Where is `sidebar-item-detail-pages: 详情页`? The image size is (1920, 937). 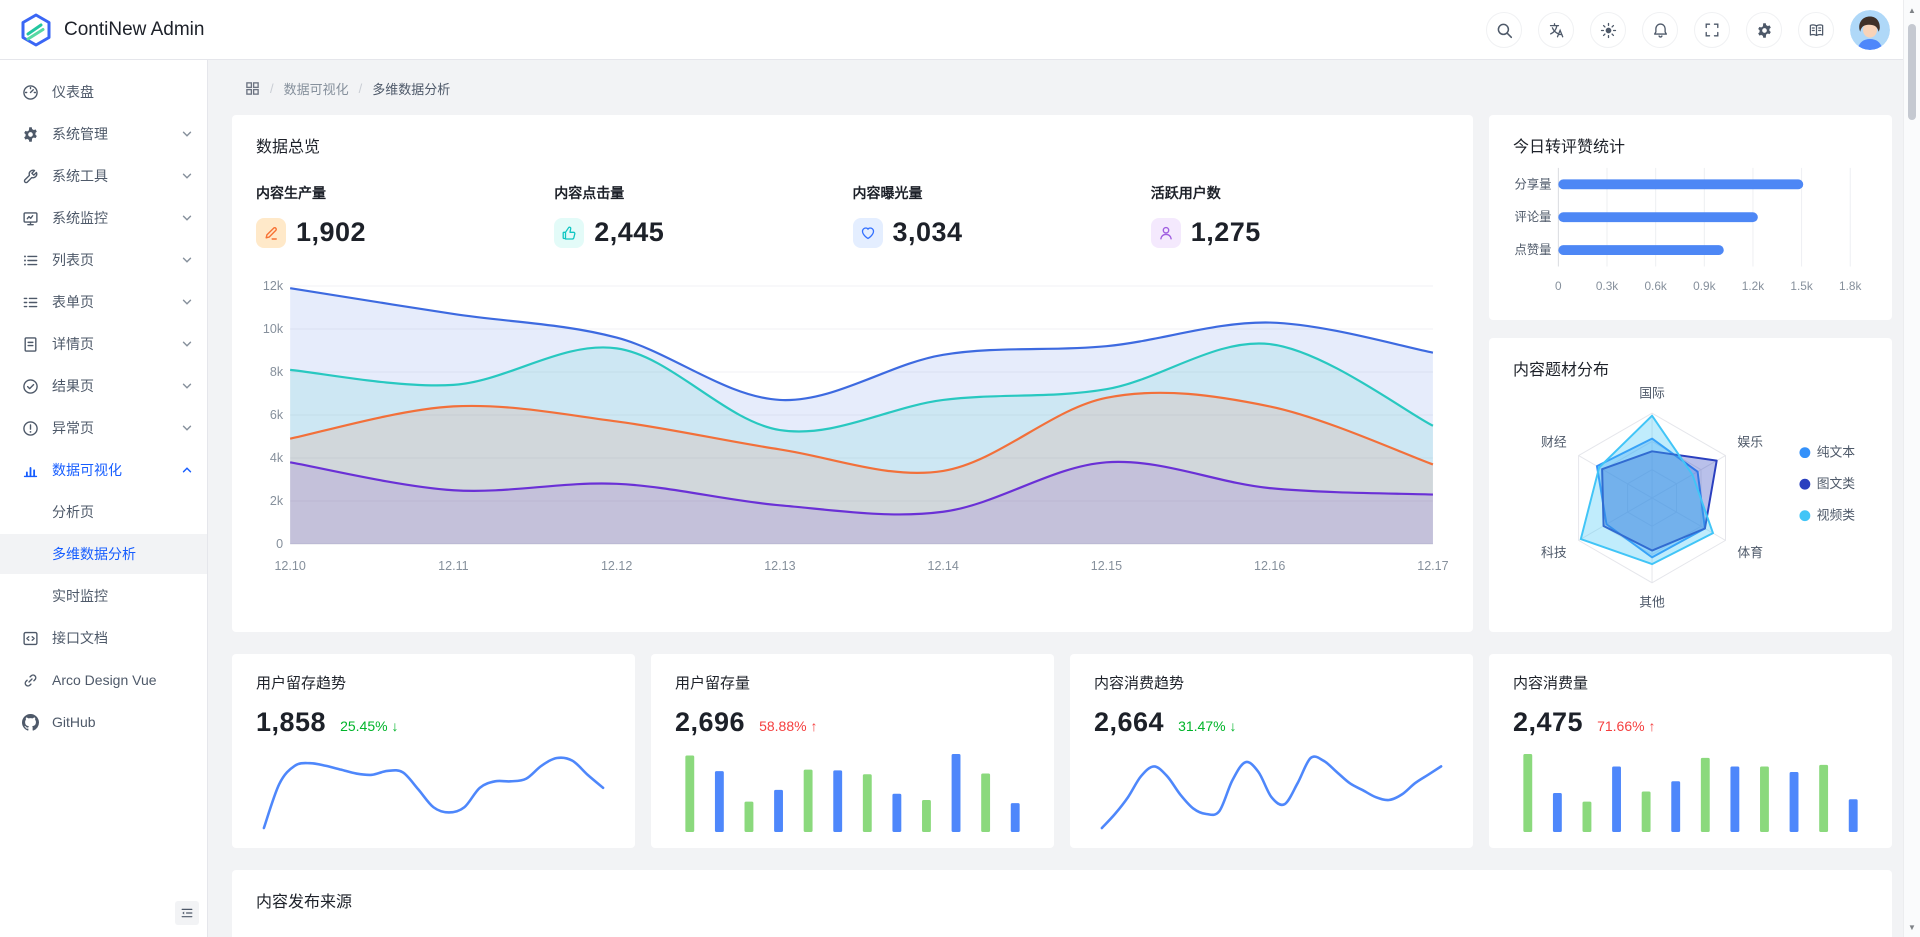
sidebar-item-detail-pages: 详情页 is located at coordinates (103, 344).